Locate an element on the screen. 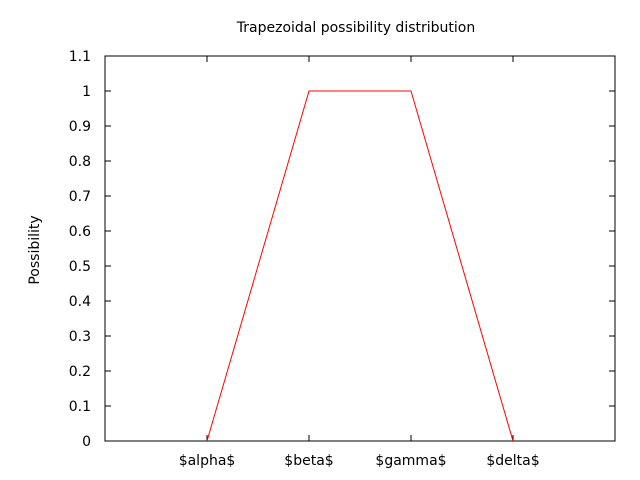  y-tick-label: 0.2 is located at coordinates (80, 372).